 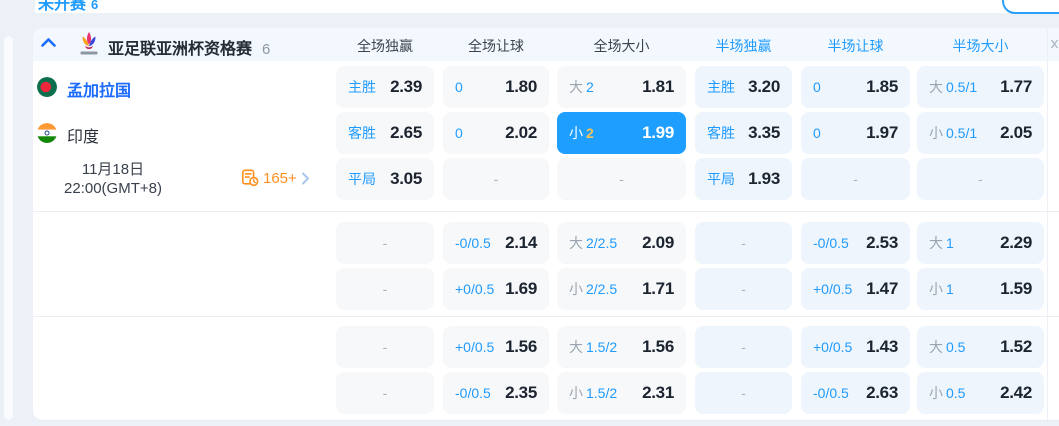 I want to click on odds-cell: 0 1.80, so click(x=496, y=87).